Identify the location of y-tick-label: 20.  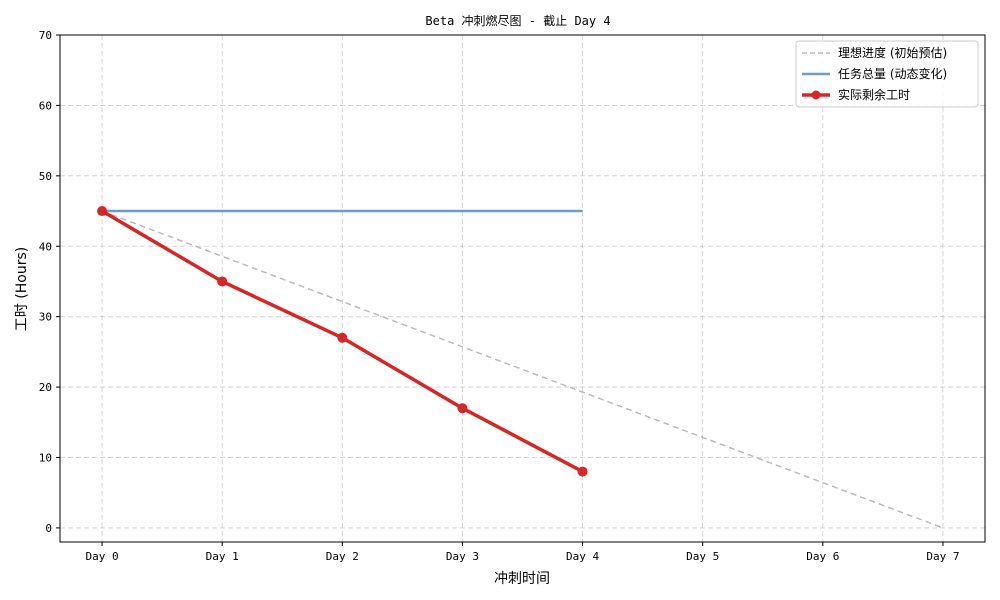
(45, 387).